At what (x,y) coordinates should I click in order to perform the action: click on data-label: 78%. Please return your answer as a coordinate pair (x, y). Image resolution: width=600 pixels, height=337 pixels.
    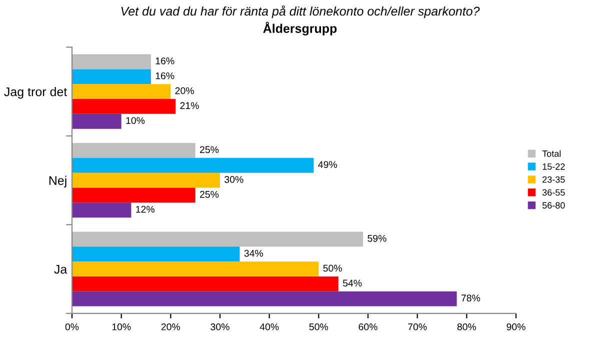
    Looking at the image, I should click on (470, 298).